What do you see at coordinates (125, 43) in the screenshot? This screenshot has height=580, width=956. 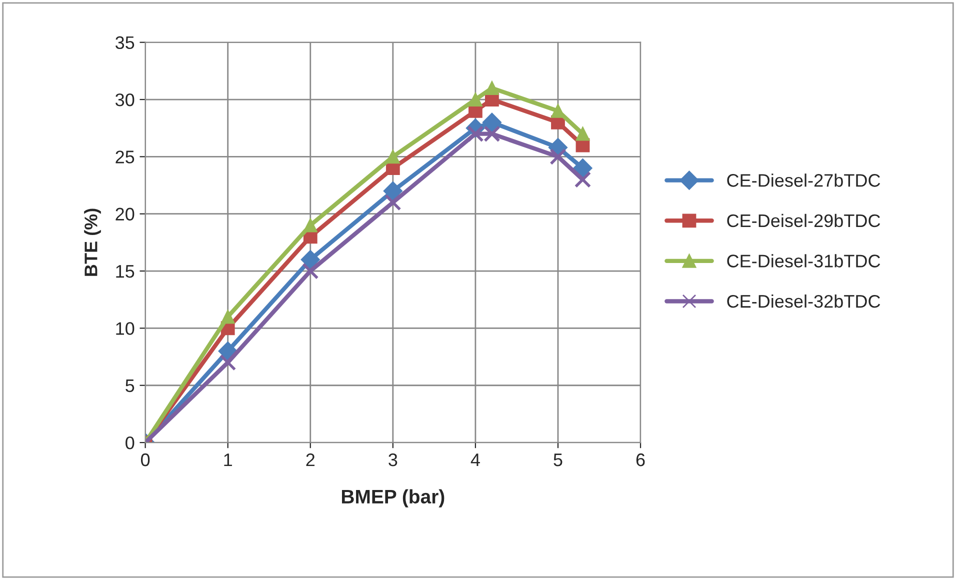 I see `y-tick-label: 35` at bounding box center [125, 43].